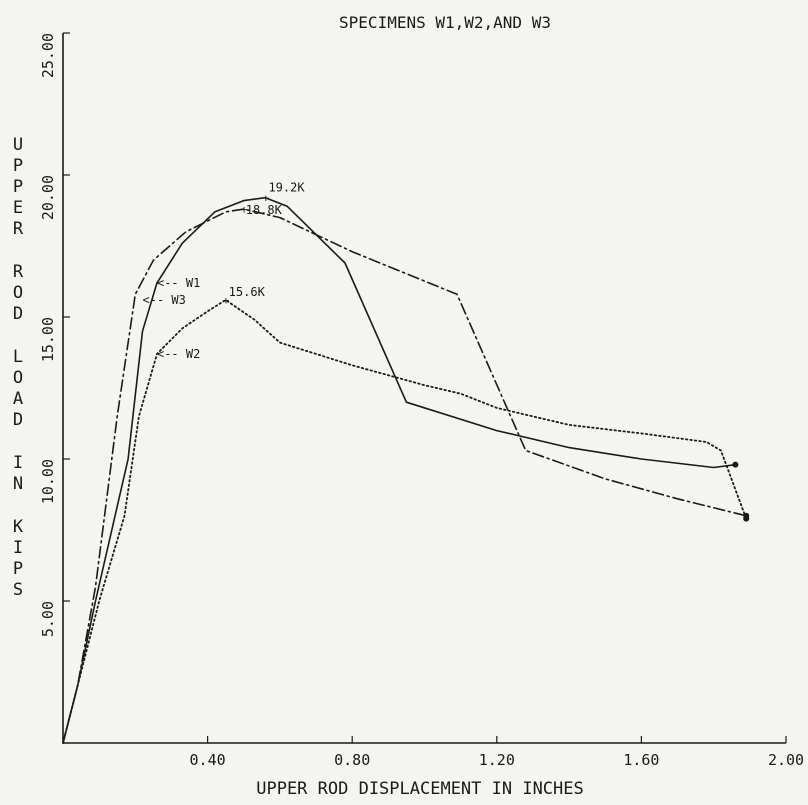 This screenshot has height=805, width=808. What do you see at coordinates (18, 399) in the screenshot?
I see `y-axis-label-char: A` at bounding box center [18, 399].